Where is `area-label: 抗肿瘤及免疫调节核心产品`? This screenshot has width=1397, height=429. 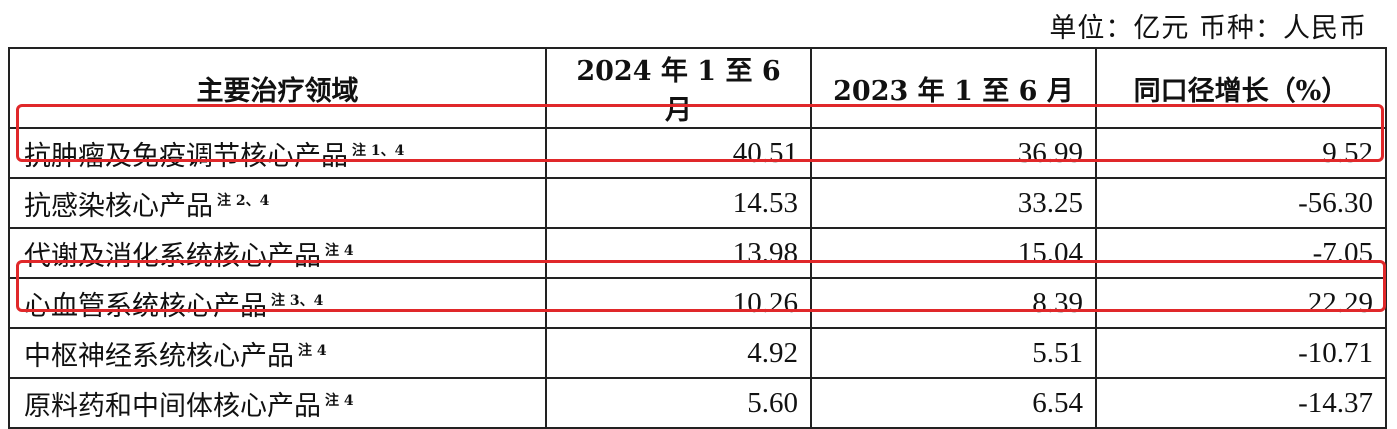
area-label: 抗肿瘤及免疫调节核心产品 is located at coordinates (186, 156).